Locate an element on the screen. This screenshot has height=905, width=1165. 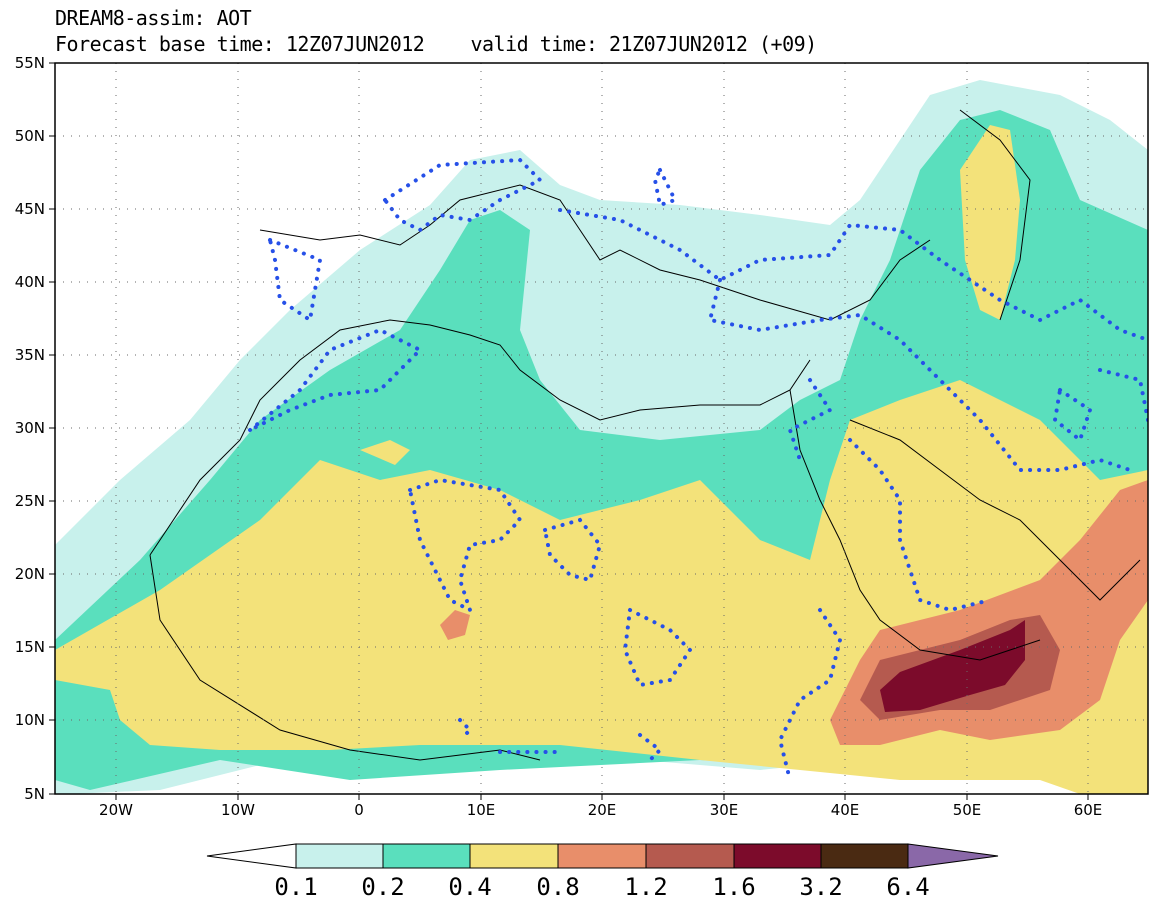
lat-label: 40N is located at coordinates (30, 282).